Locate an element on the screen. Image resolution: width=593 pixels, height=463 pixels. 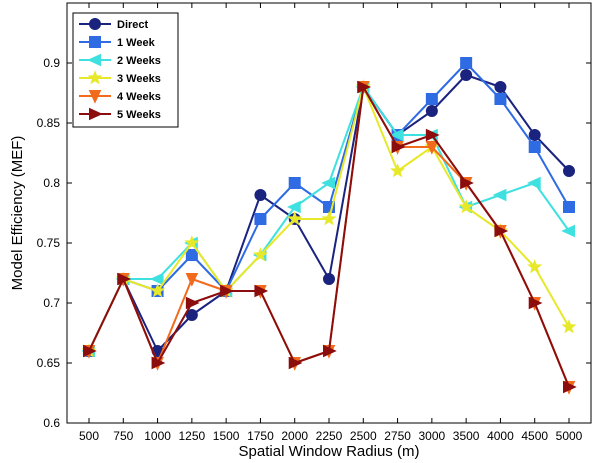
legend-label: Direct is located at coordinates (133, 25).